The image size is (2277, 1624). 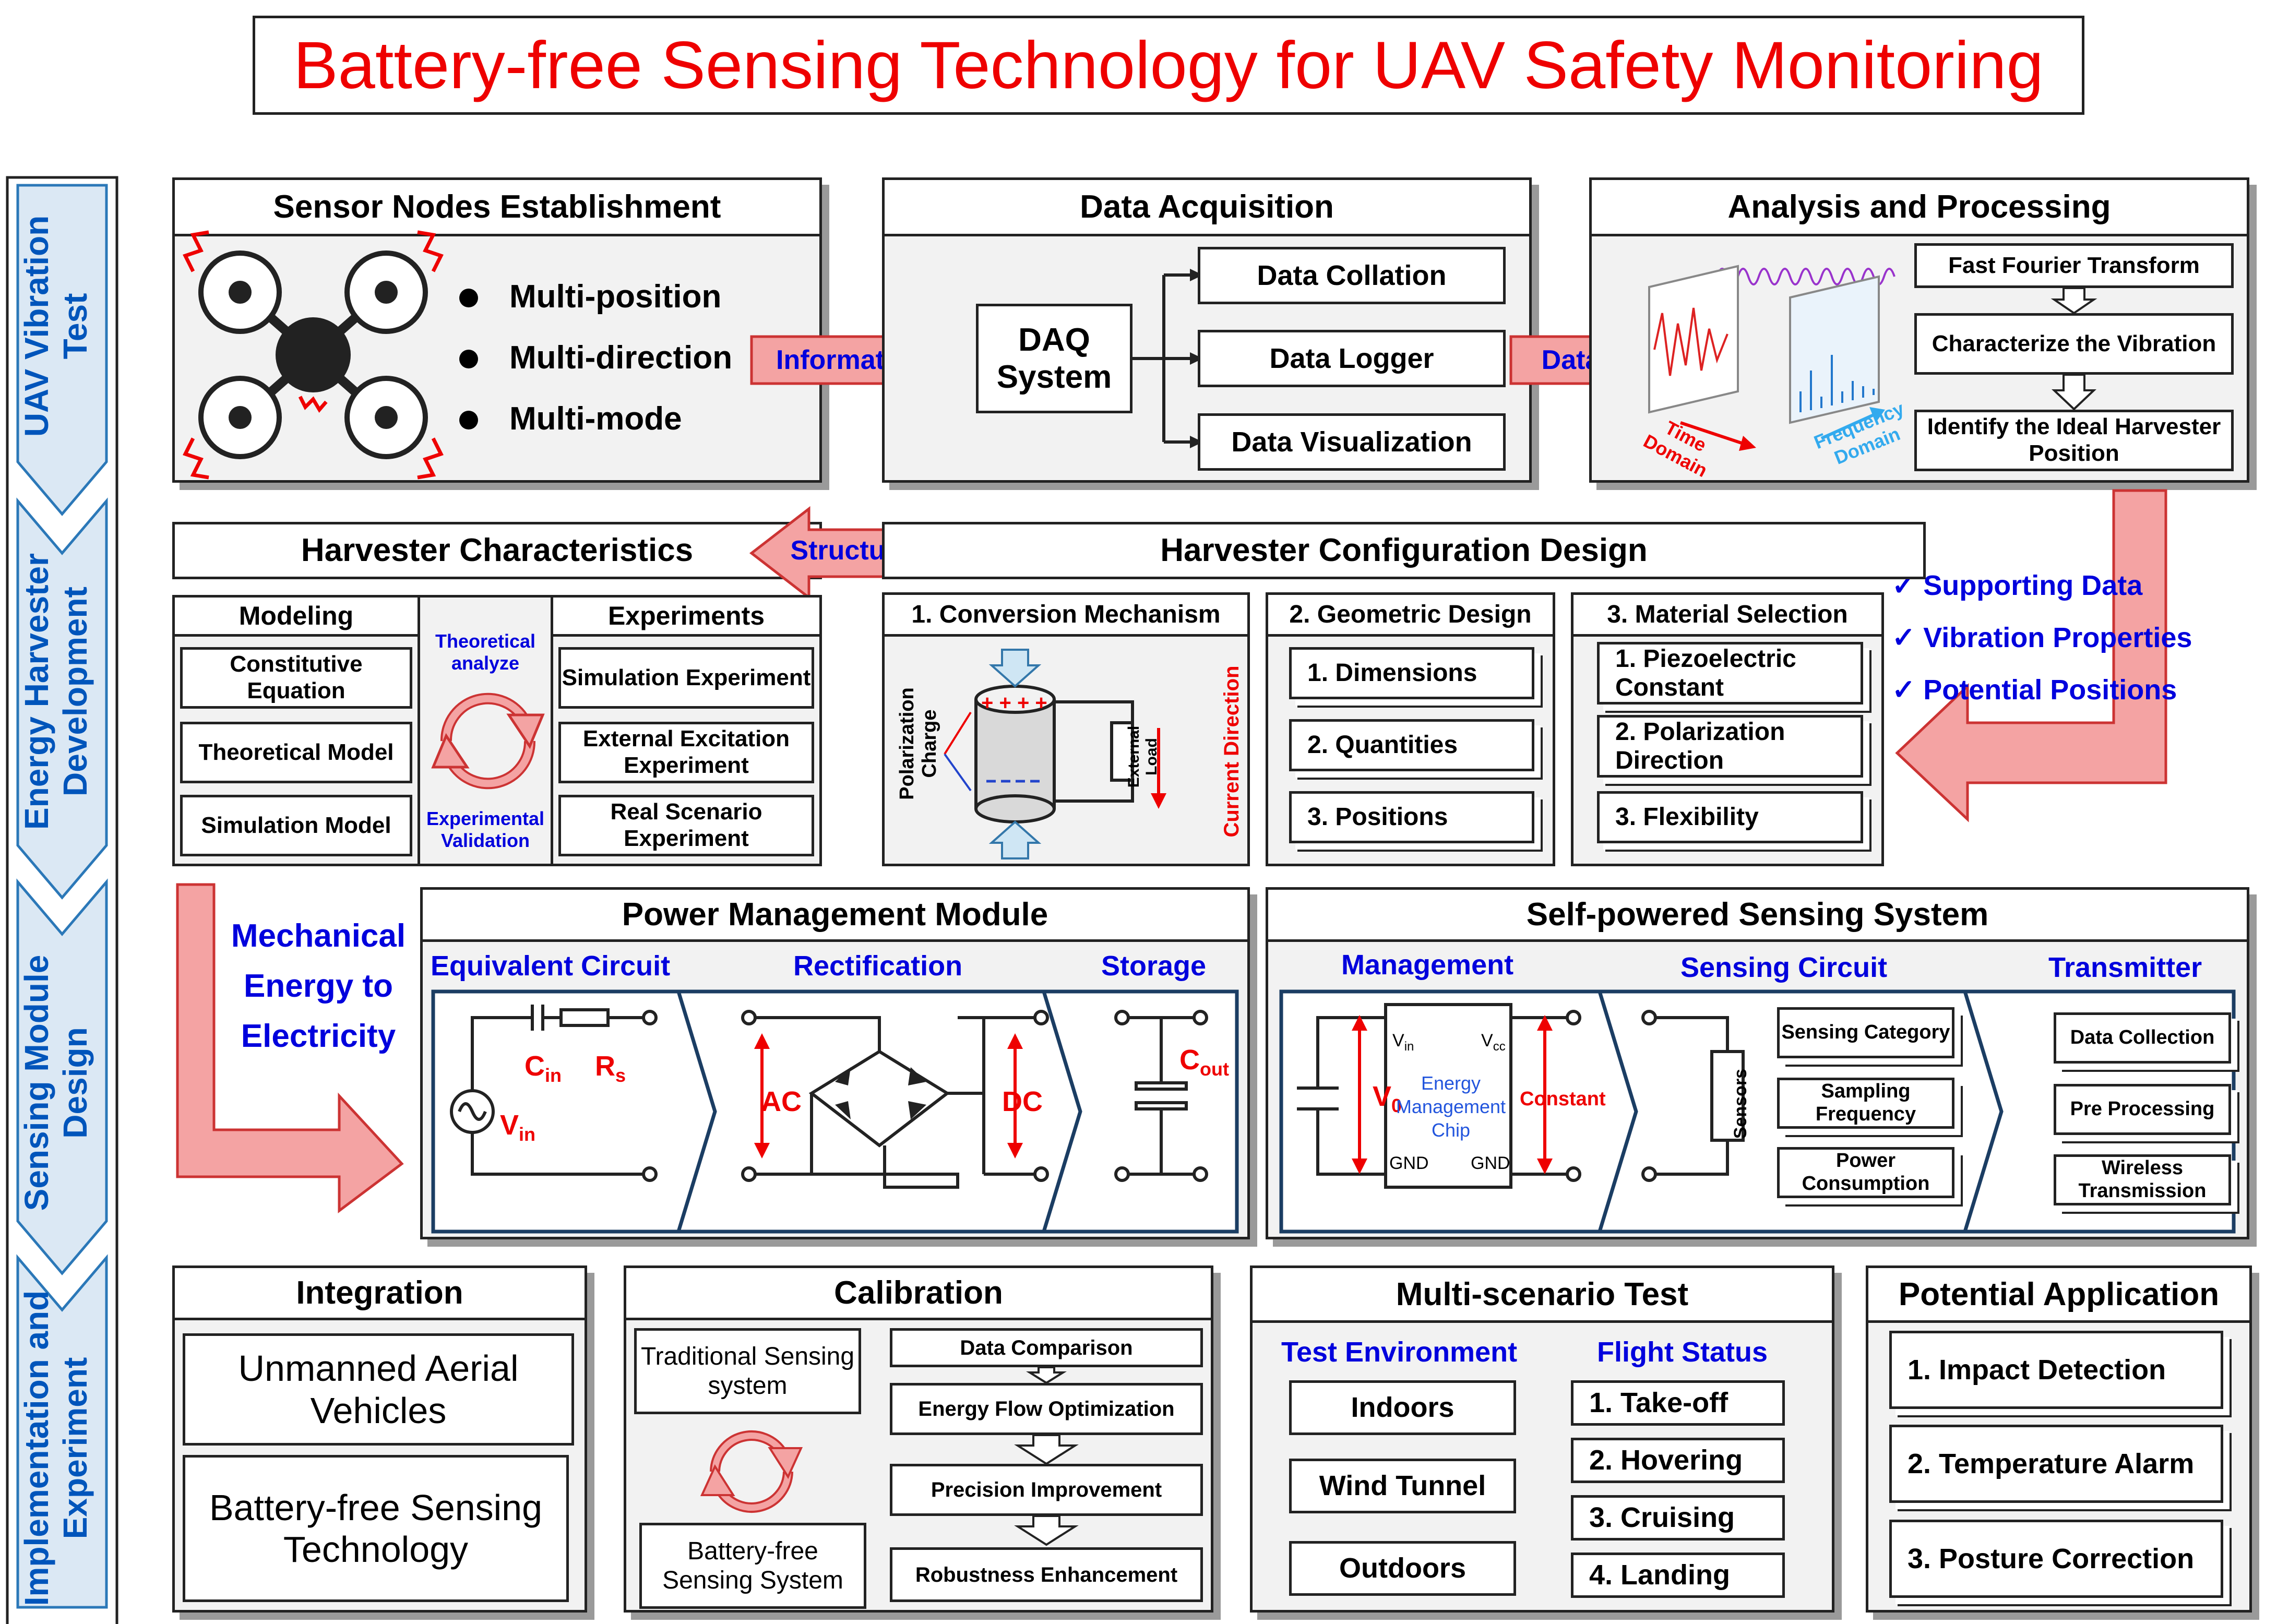 What do you see at coordinates (1678, 1518) in the screenshot?
I see `flight-item-3: 3. Cruising` at bounding box center [1678, 1518].